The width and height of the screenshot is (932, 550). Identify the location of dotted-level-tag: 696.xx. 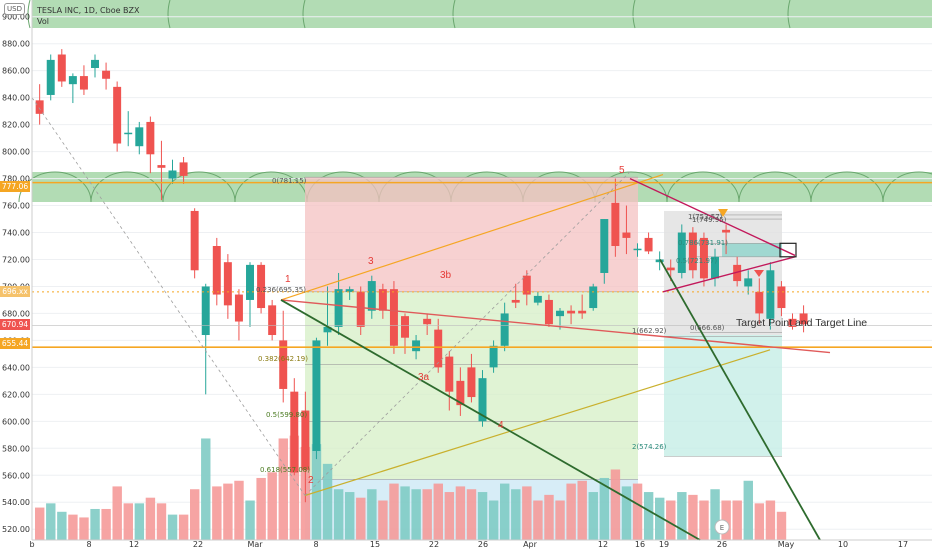
(15, 291).